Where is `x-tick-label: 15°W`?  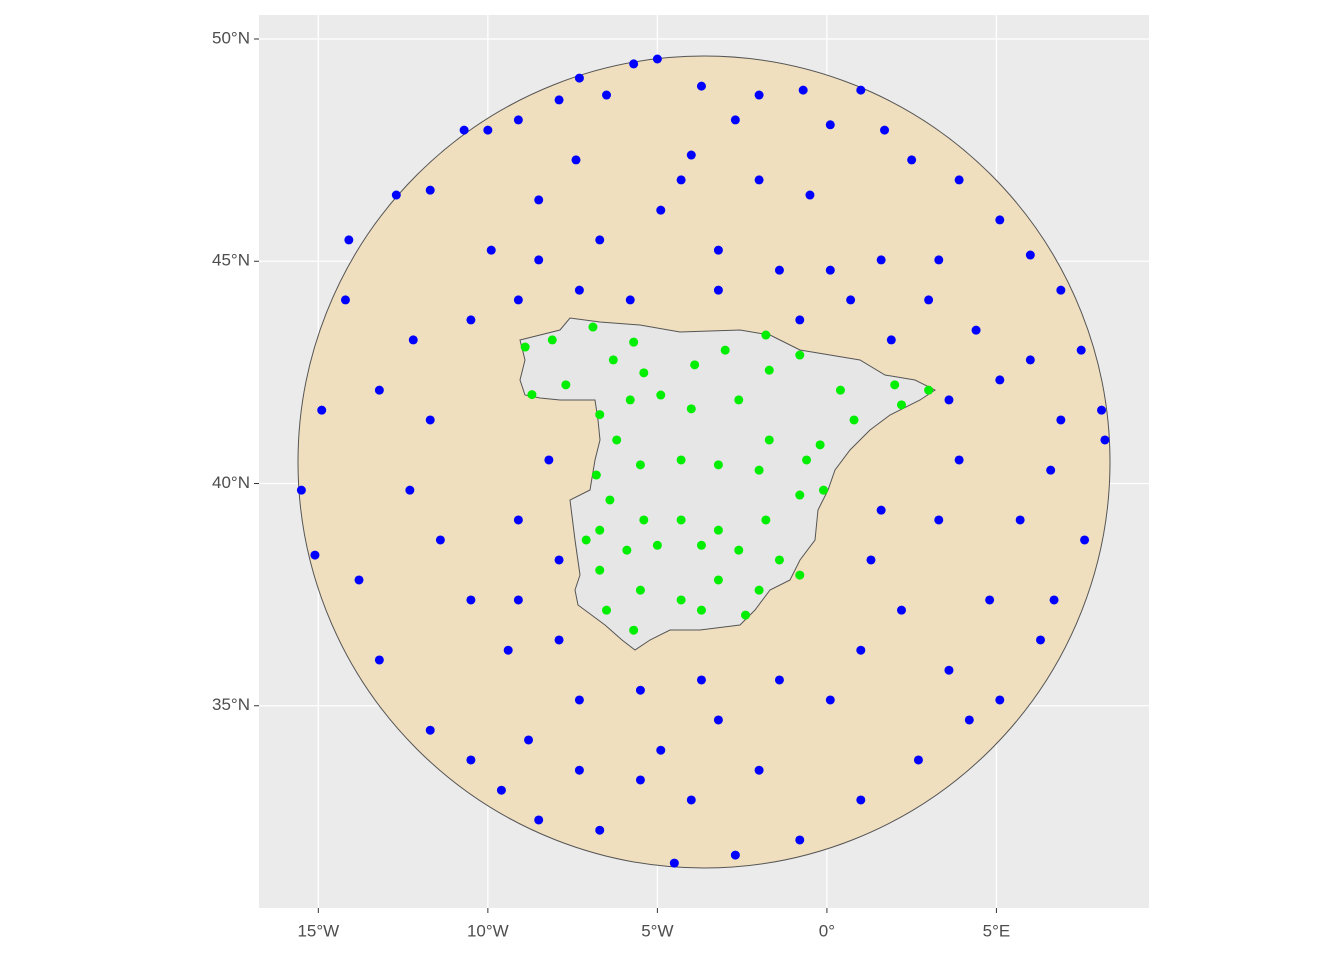 x-tick-label: 15°W is located at coordinates (318, 930).